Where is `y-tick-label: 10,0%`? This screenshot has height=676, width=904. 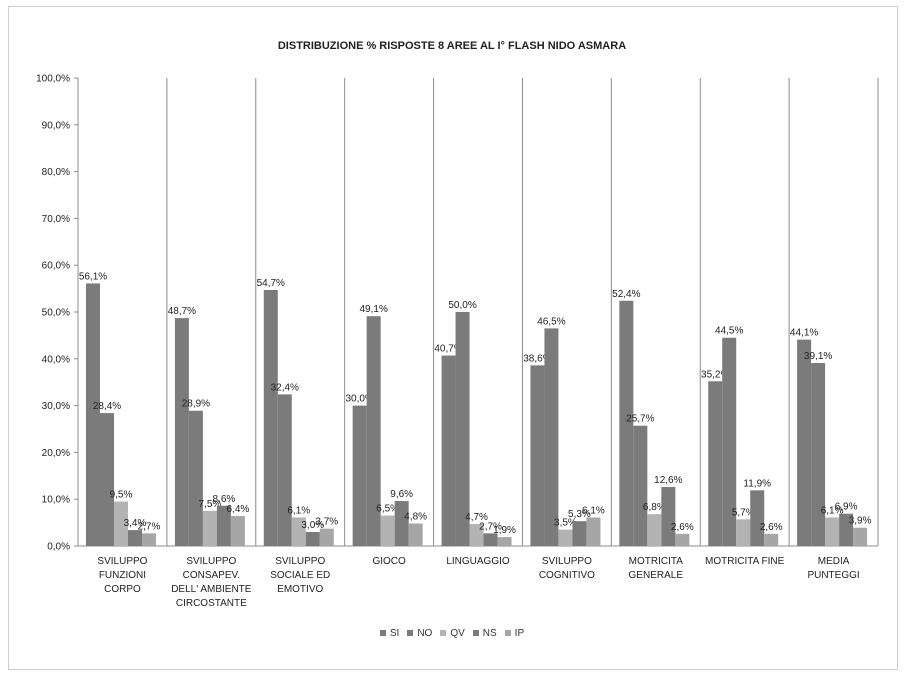
y-tick-label: 10,0% is located at coordinates (56, 500).